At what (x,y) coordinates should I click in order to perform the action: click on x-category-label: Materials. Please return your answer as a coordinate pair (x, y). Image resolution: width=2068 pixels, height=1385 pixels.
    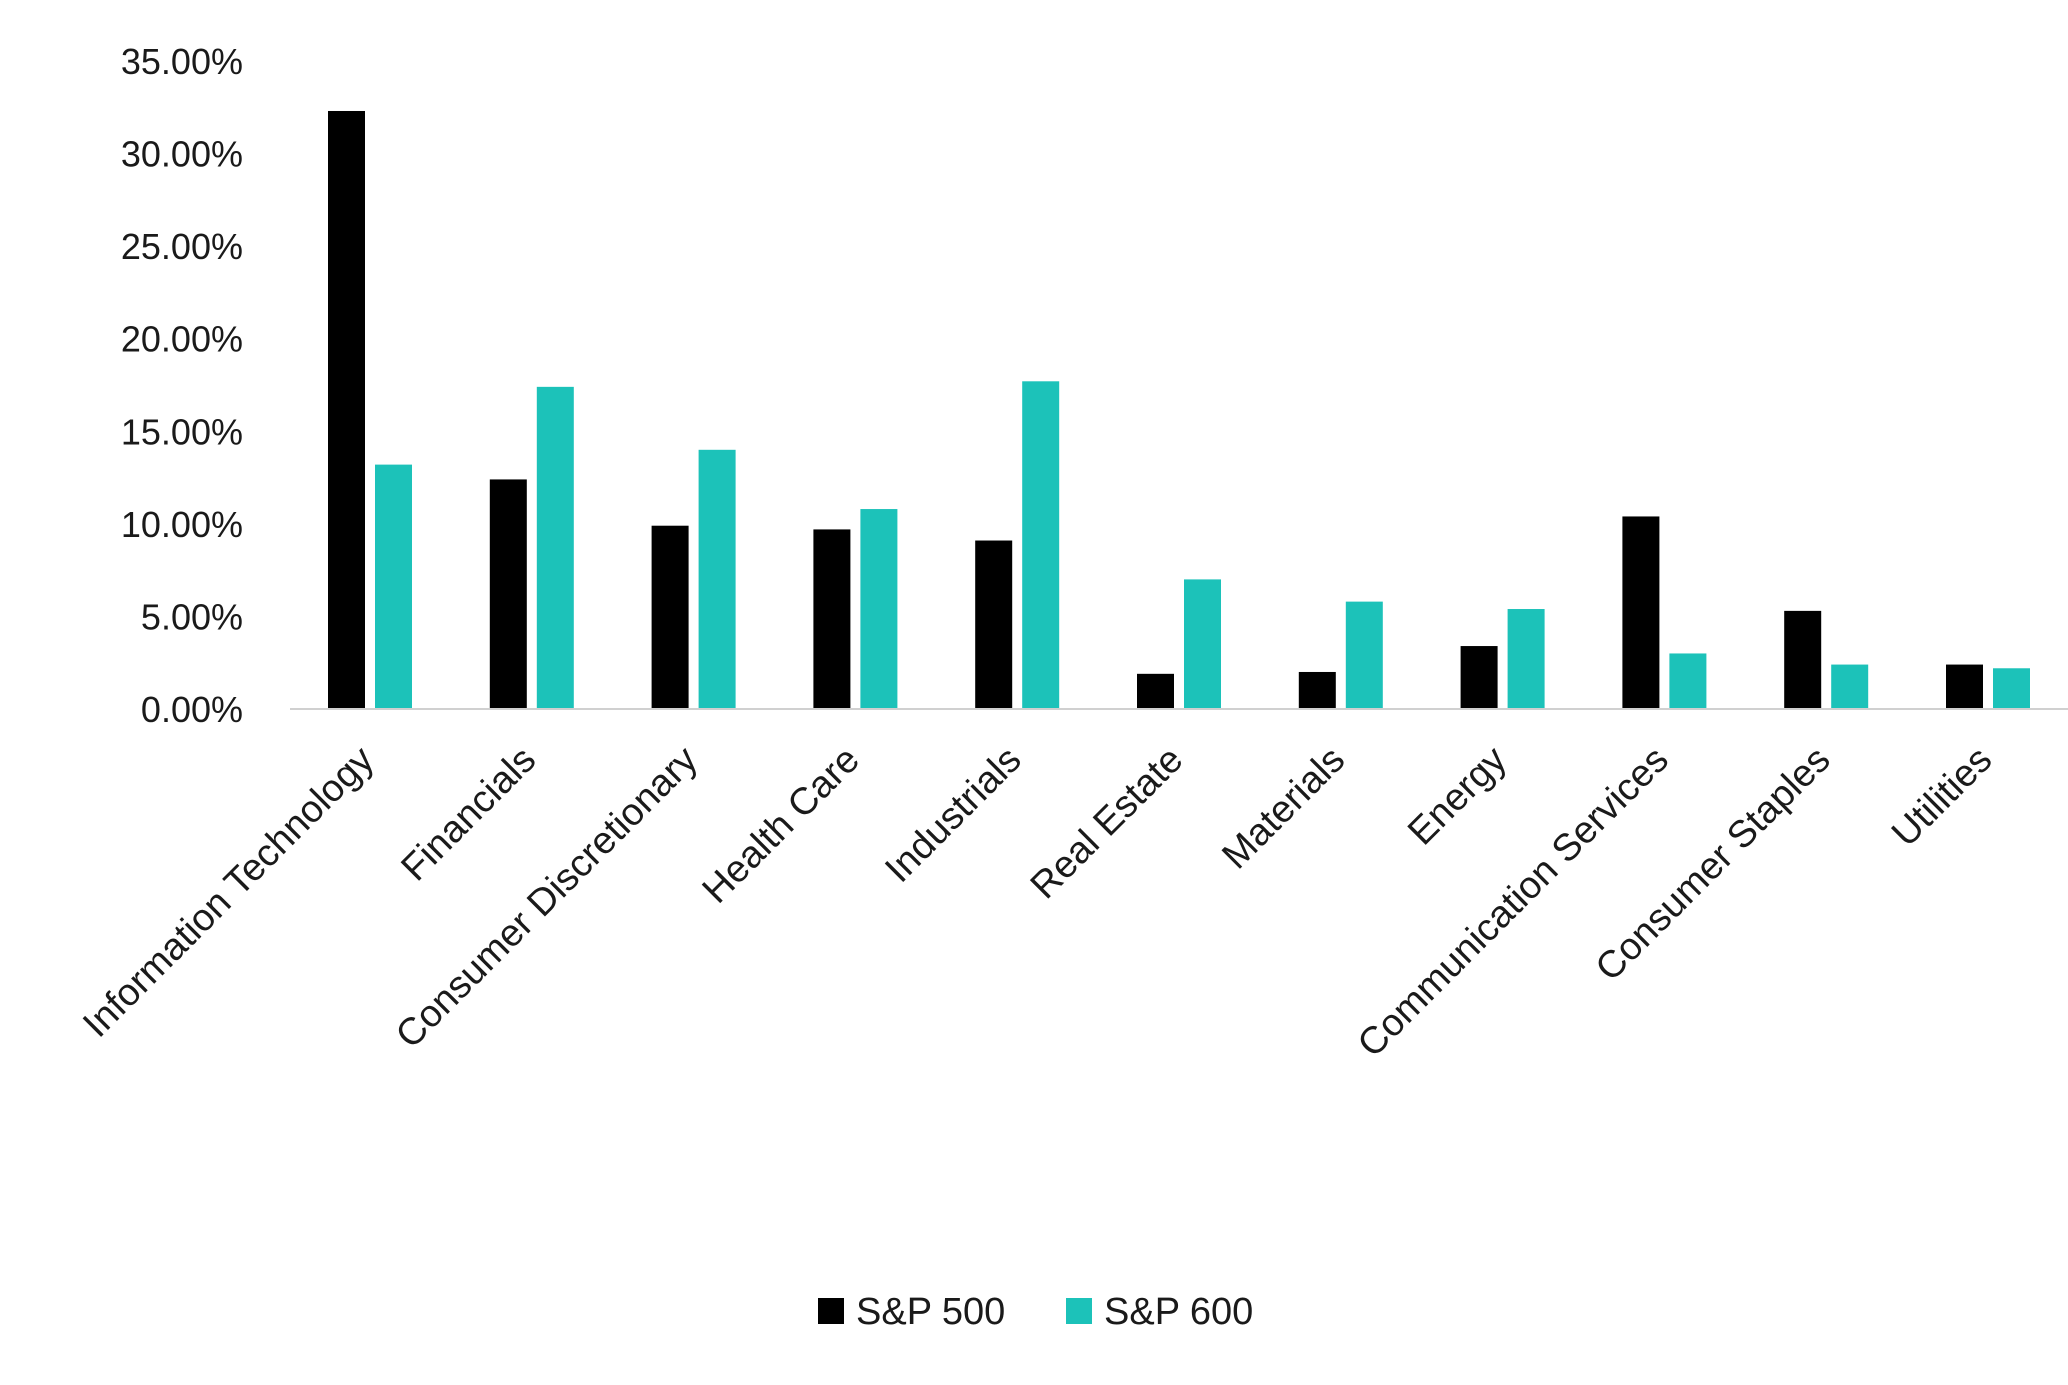
    Looking at the image, I should click on (1283, 808).